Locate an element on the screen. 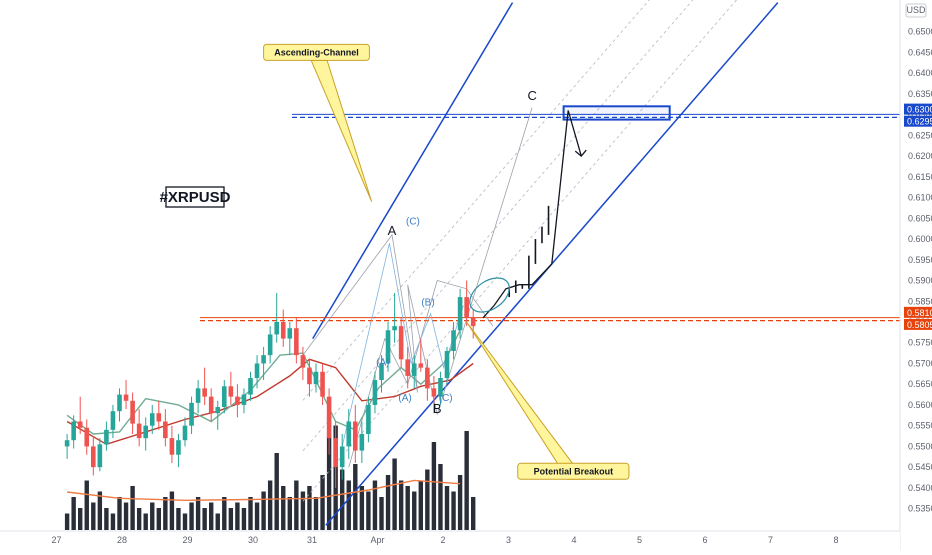  moving-average-line is located at coordinates (264, 490).